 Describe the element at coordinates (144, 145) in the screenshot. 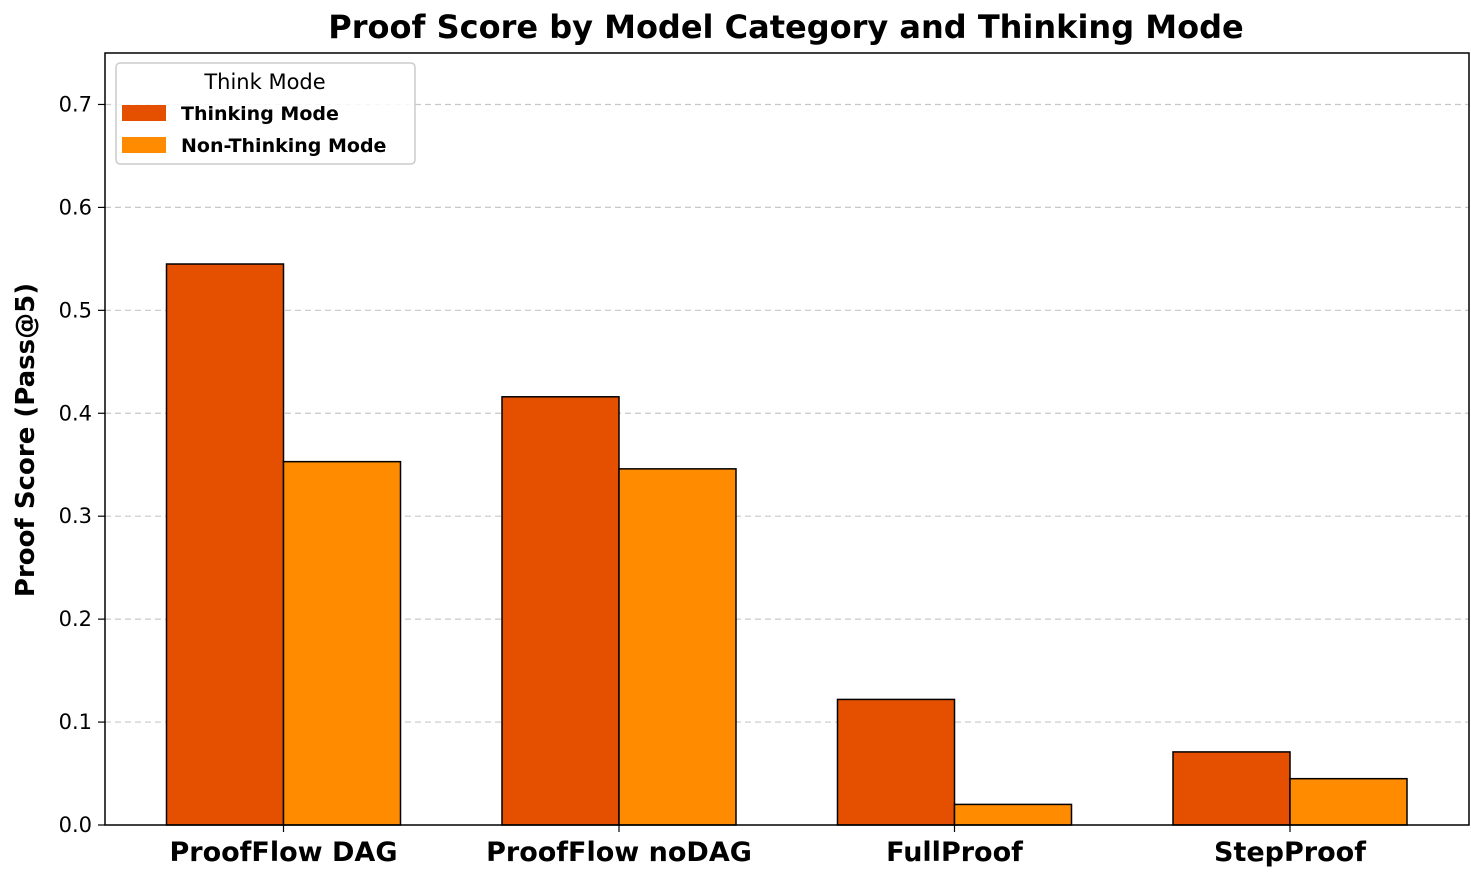

I see `legend-swatch-non-thinking` at that location.